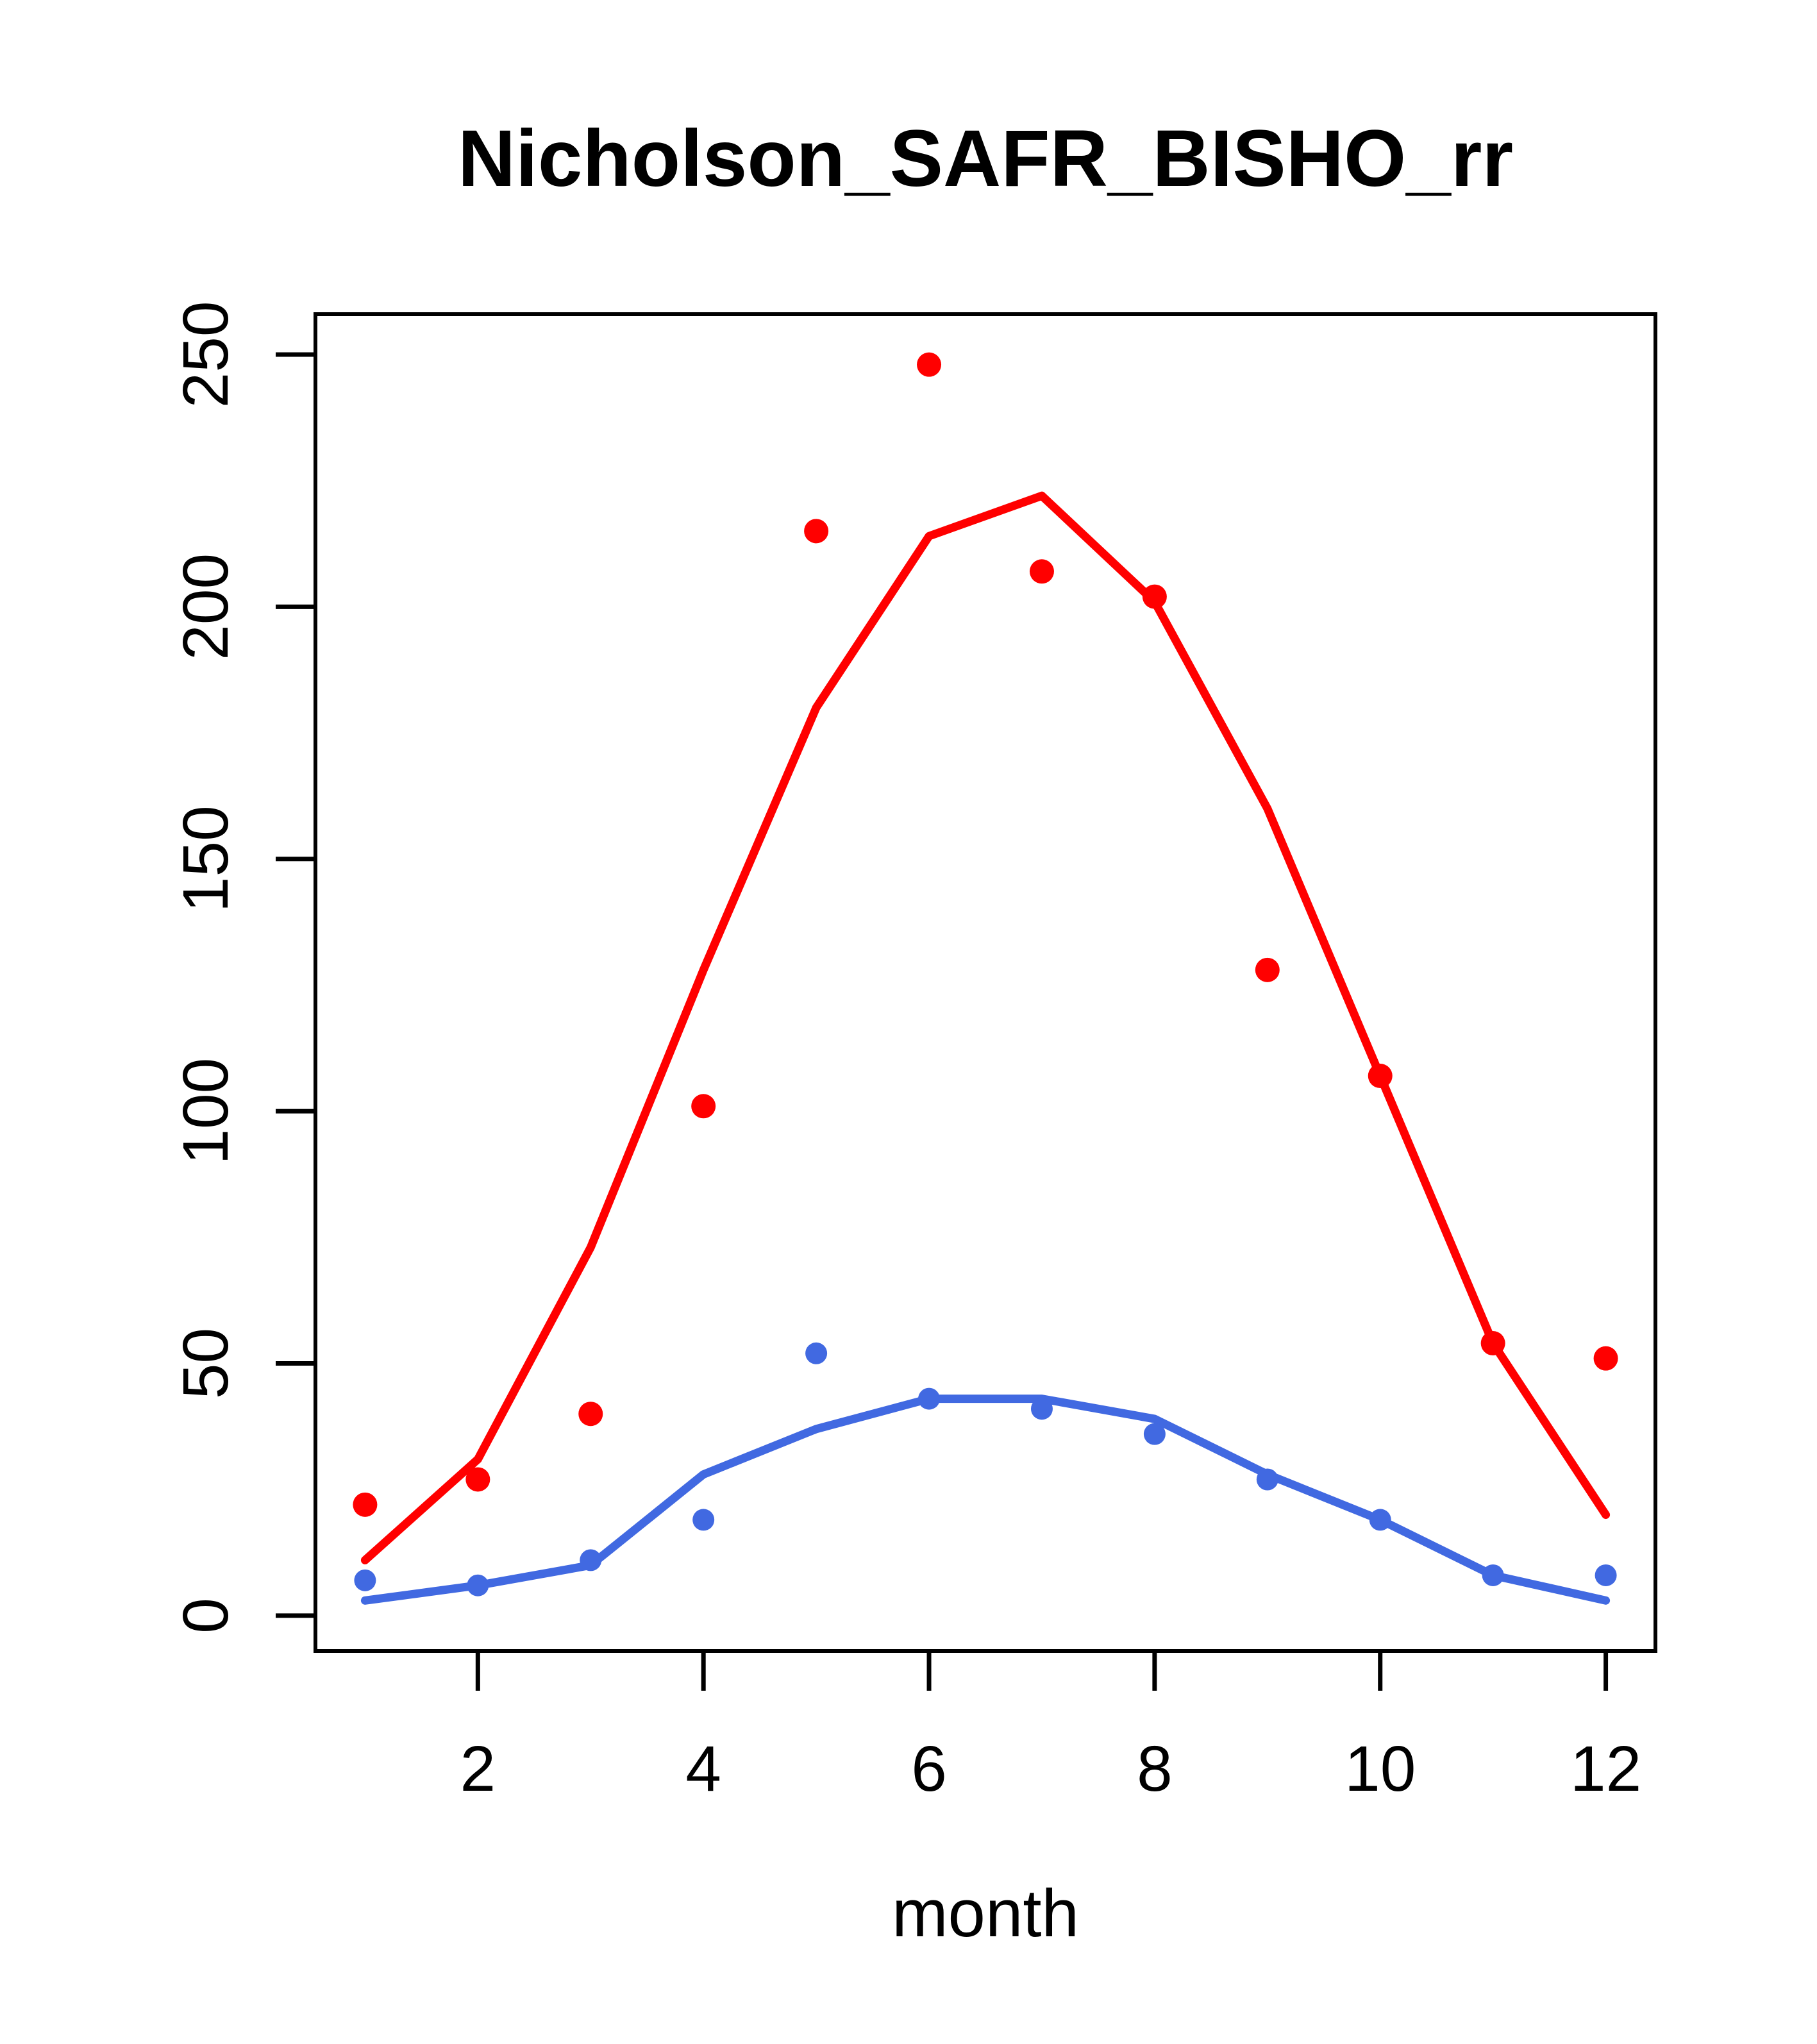 The width and height of the screenshot is (1817, 2044). Describe the element at coordinates (986, 158) in the screenshot. I see `chart-title: Nicholson_SAFR_BISHO_rr` at that location.